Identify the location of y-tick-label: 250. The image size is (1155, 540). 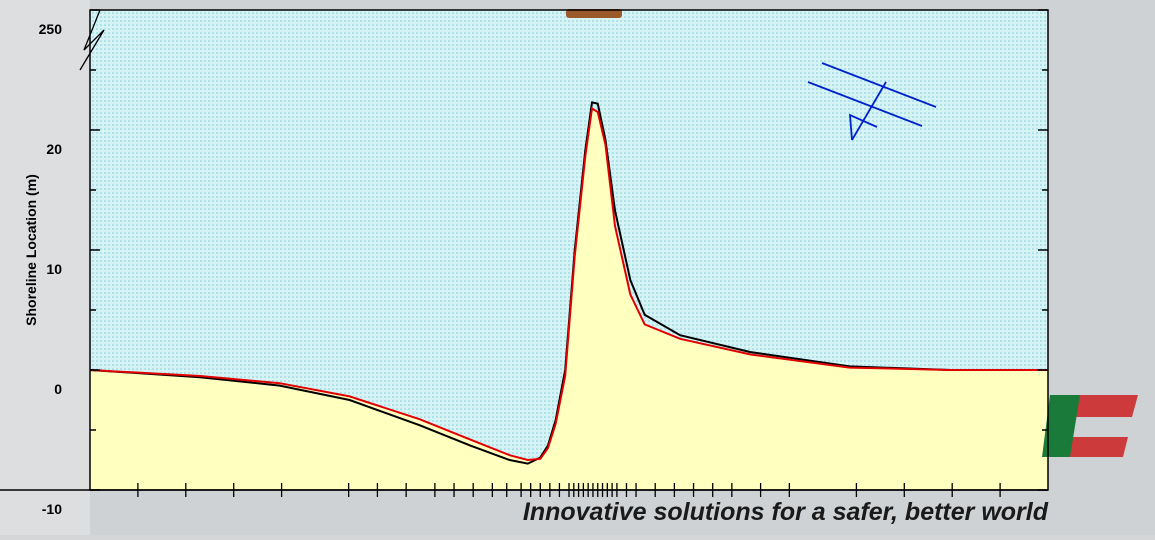
(51, 29).